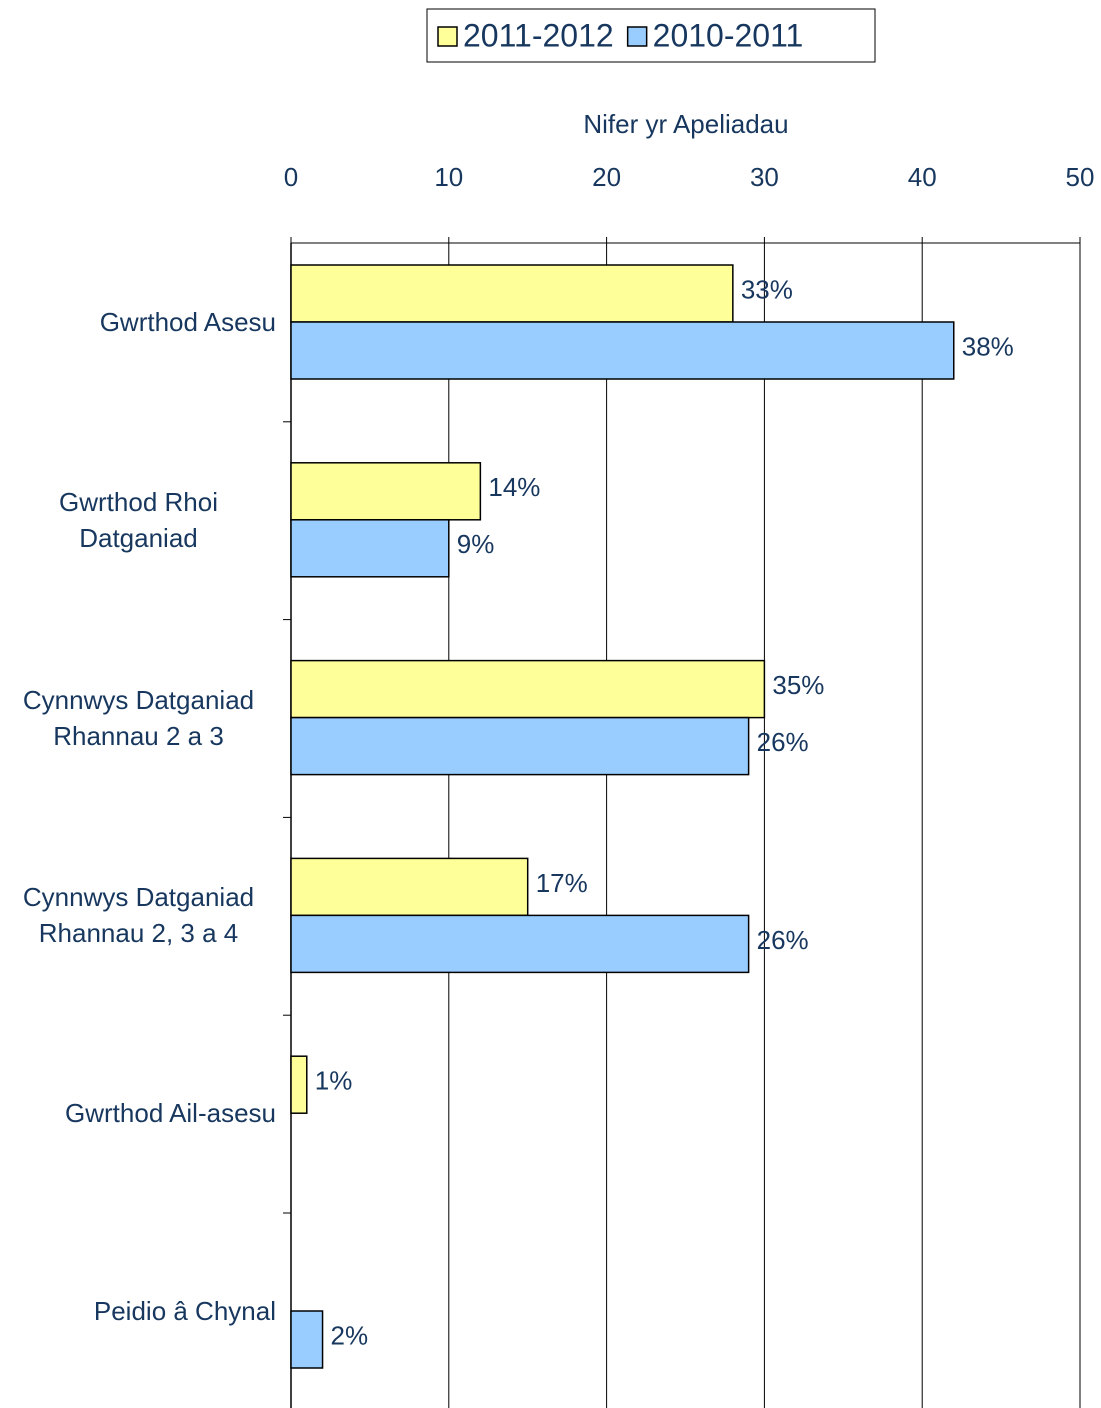 This screenshot has height=1408, width=1101. I want to click on y-tick-label: Cynnwys Datganiad Rhannau 2 a 3, so click(138, 718).